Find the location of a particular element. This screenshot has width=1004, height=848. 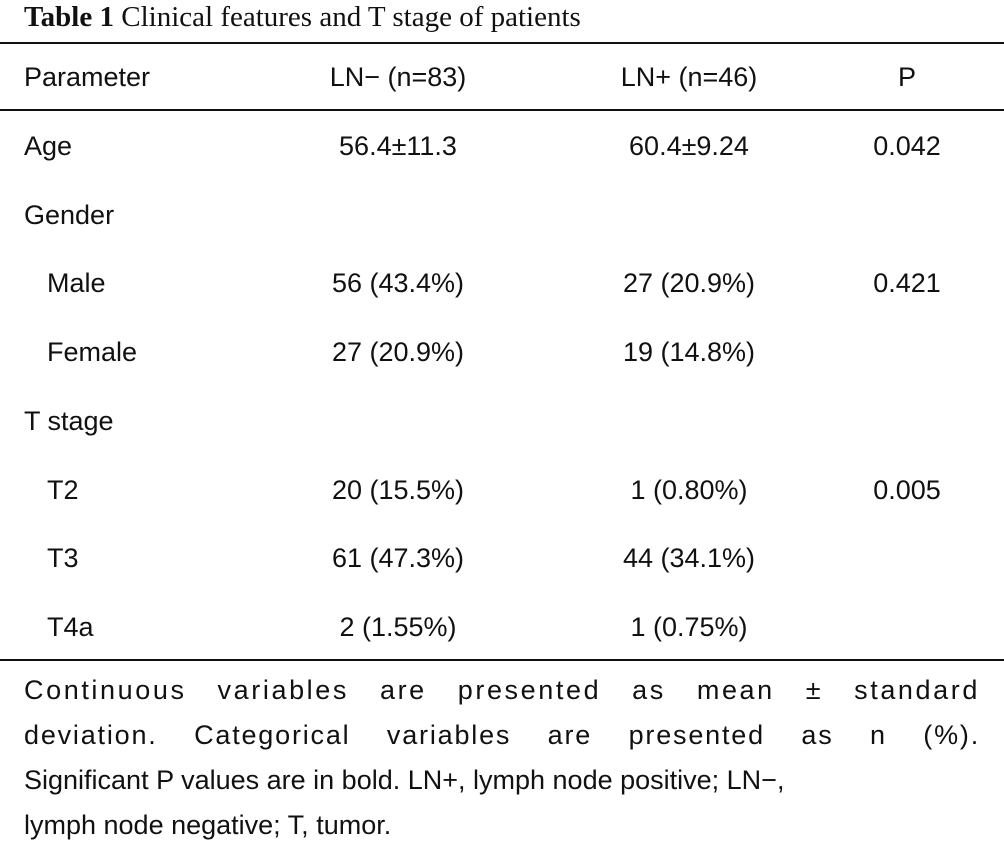

row-ln-negative-value: 20 (15.5%) is located at coordinates (398, 490).